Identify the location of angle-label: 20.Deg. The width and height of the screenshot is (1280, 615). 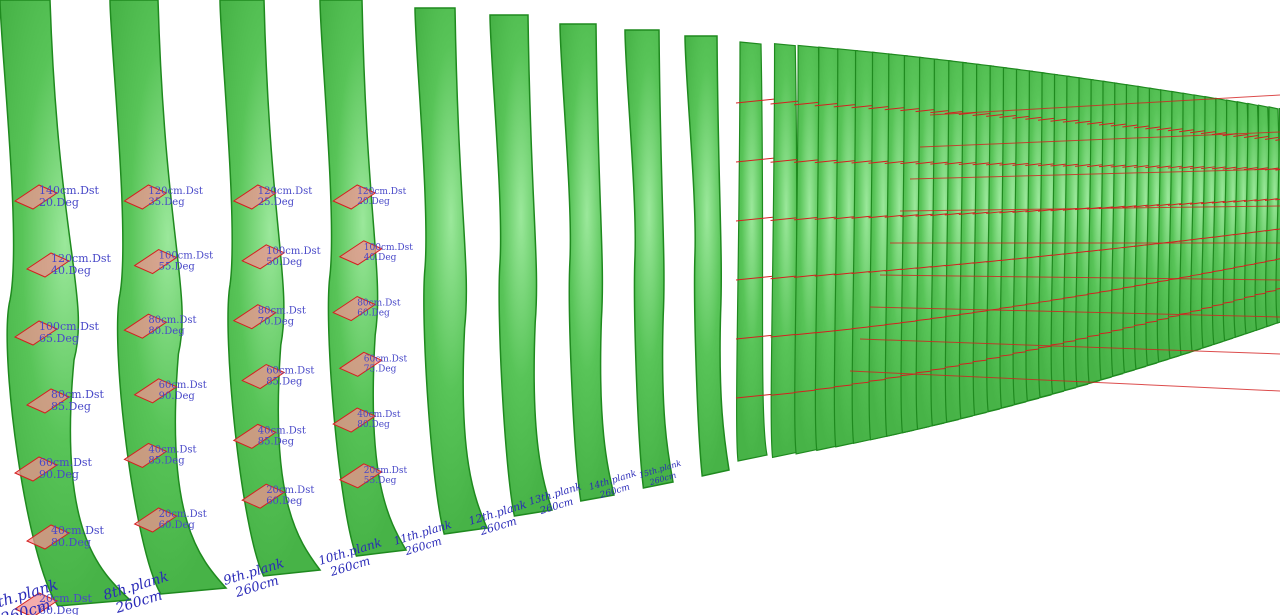
(373, 202).